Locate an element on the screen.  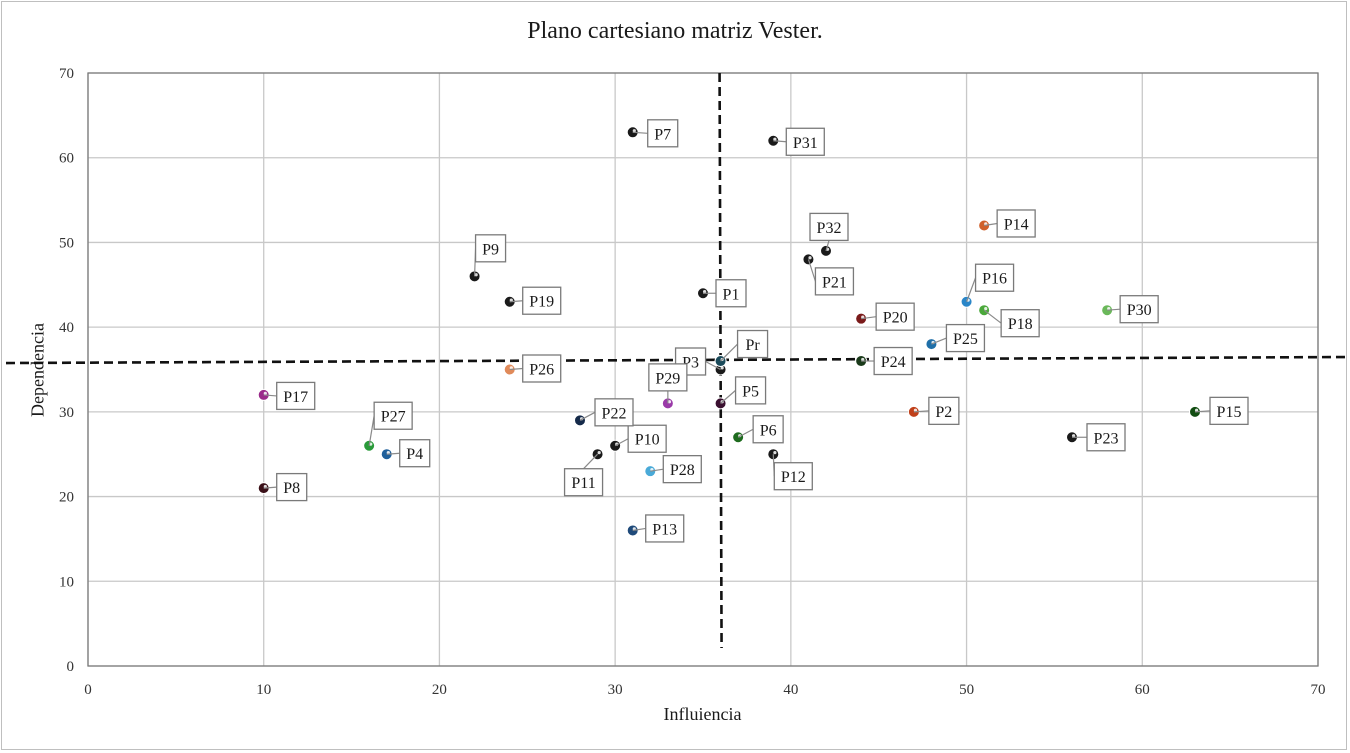
data-label-p17: P17 is located at coordinates (296, 396).